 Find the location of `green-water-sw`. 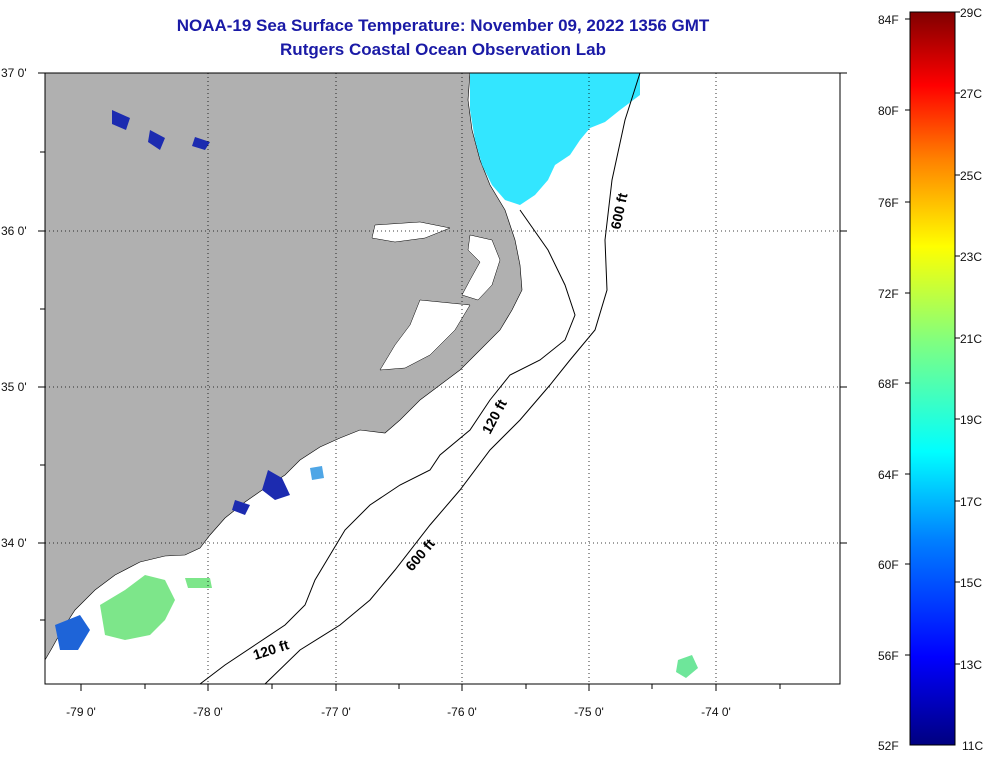

green-water-sw is located at coordinates (156, 607).